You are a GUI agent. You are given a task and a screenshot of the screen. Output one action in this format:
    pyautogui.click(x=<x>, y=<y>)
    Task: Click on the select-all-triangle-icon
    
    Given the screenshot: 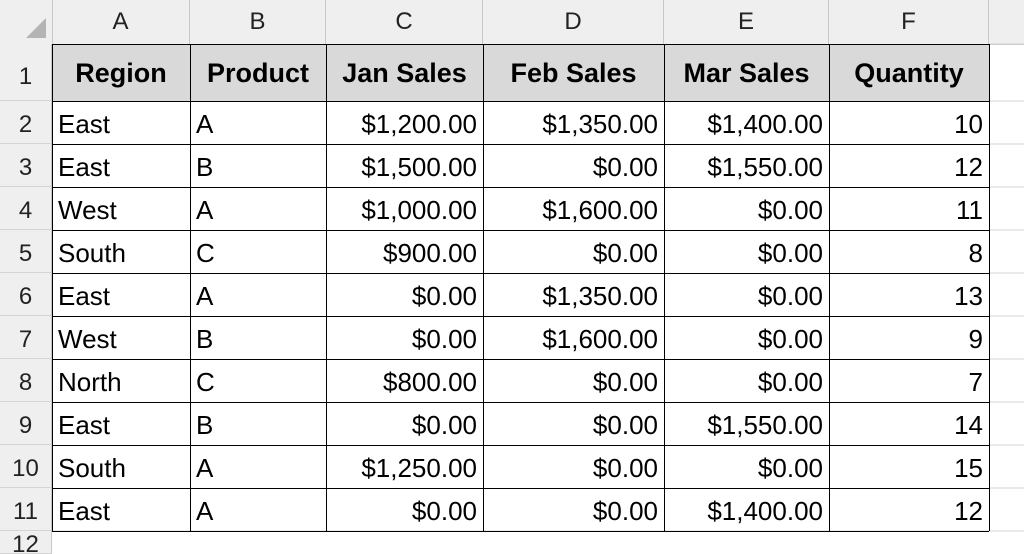 What is the action you would take?
    pyautogui.click(x=36, y=28)
    